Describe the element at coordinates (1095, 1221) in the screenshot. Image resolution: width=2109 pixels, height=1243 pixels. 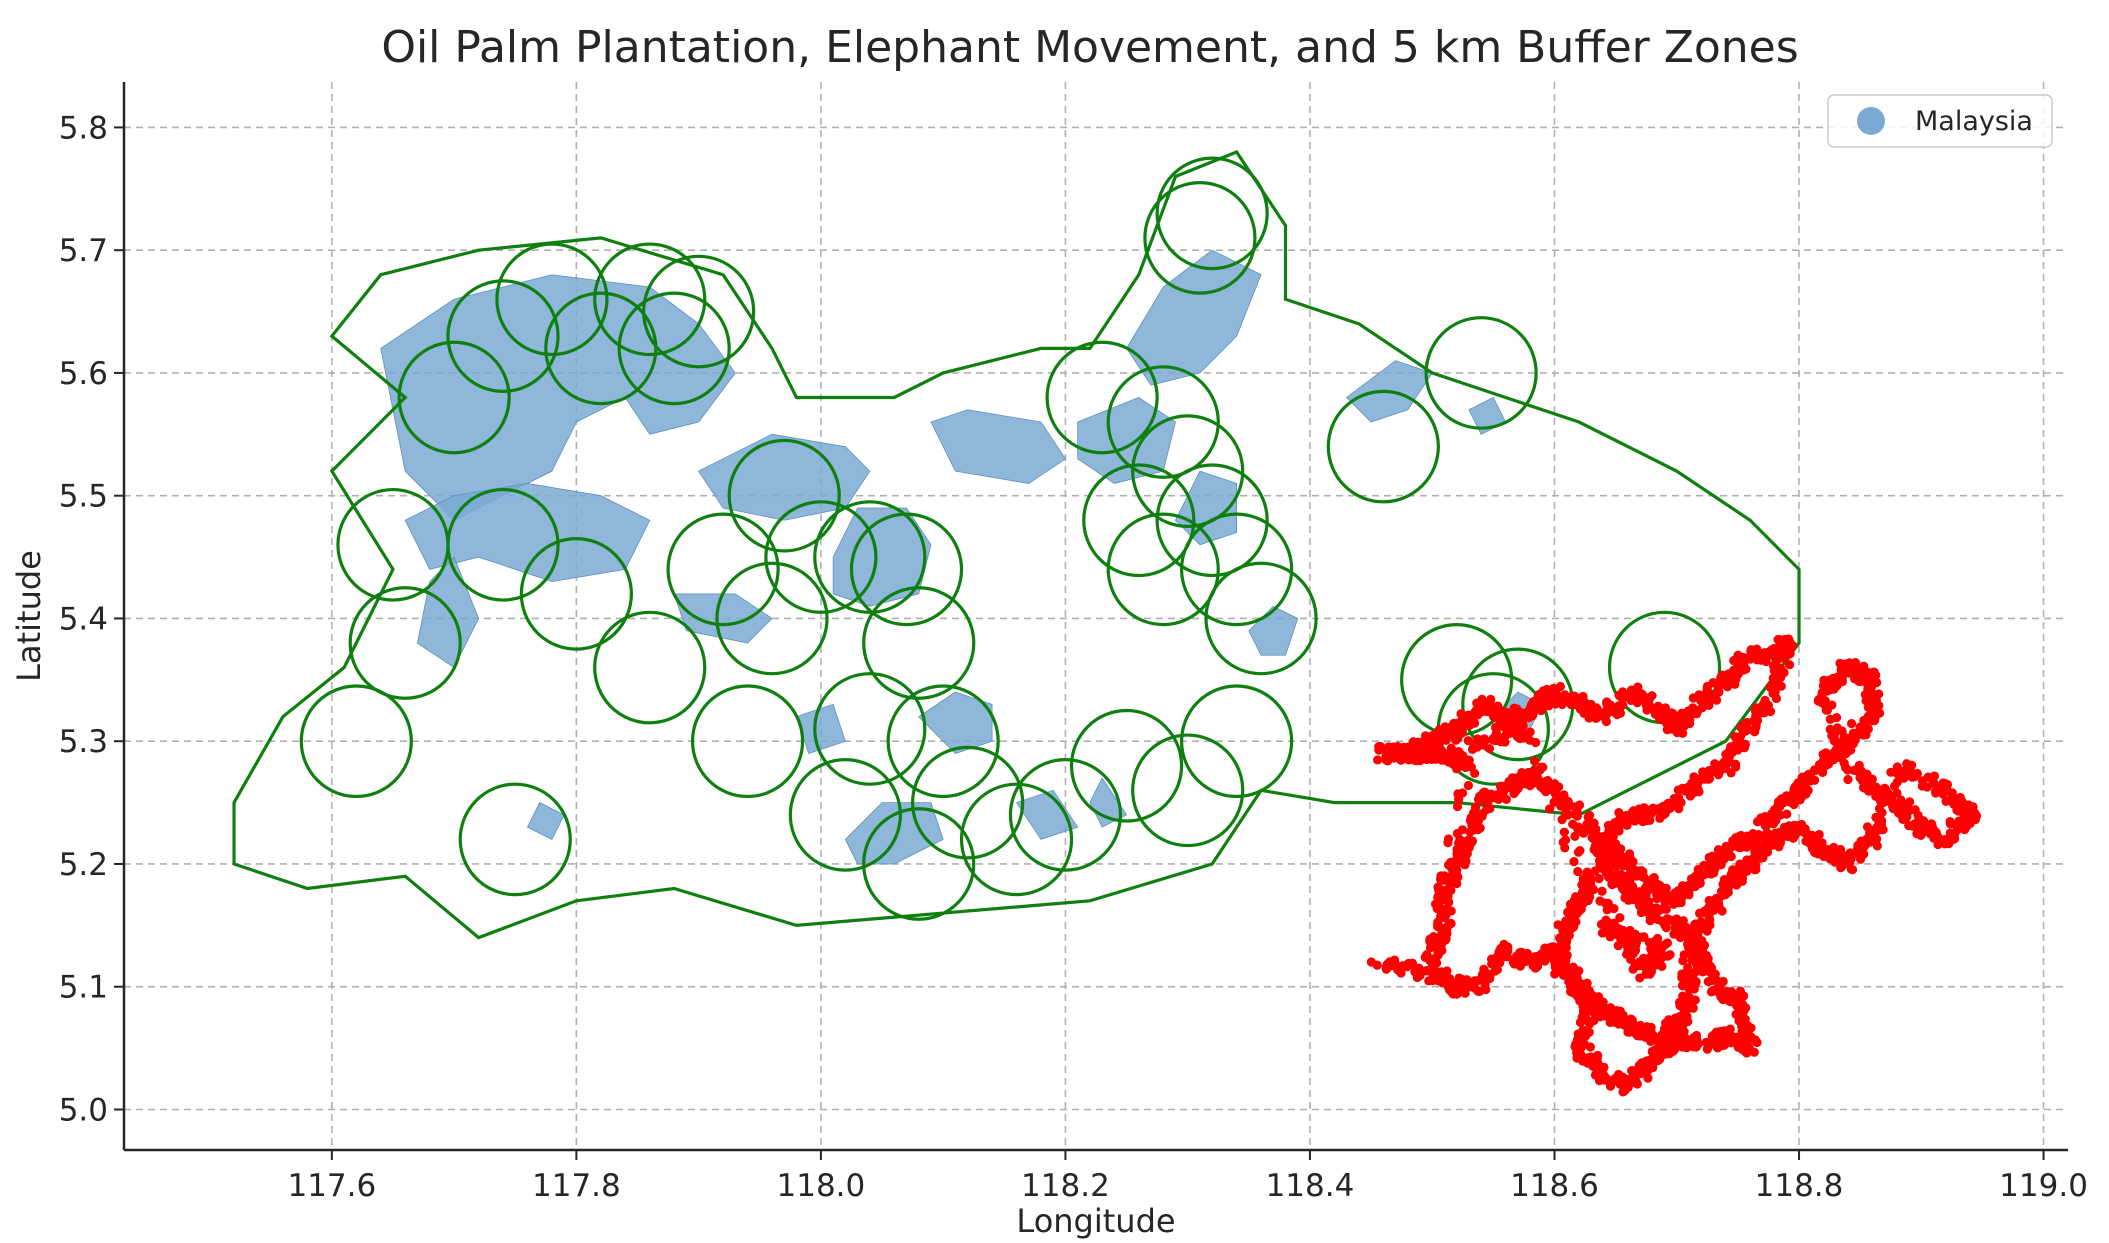
I see `x-axis-label: Longitude` at that location.